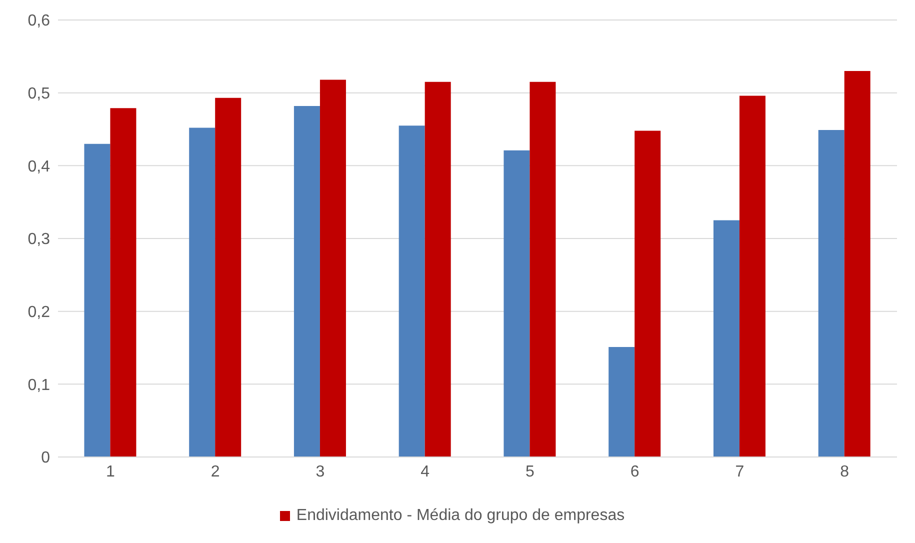 This screenshot has width=915, height=543. Describe the element at coordinates (45, 458) in the screenshot. I see `y-tick-label: 0` at that location.